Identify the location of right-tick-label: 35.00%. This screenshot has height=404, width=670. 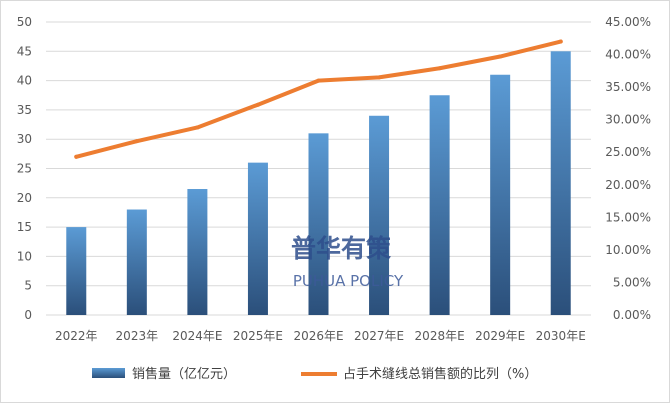
(628, 87).